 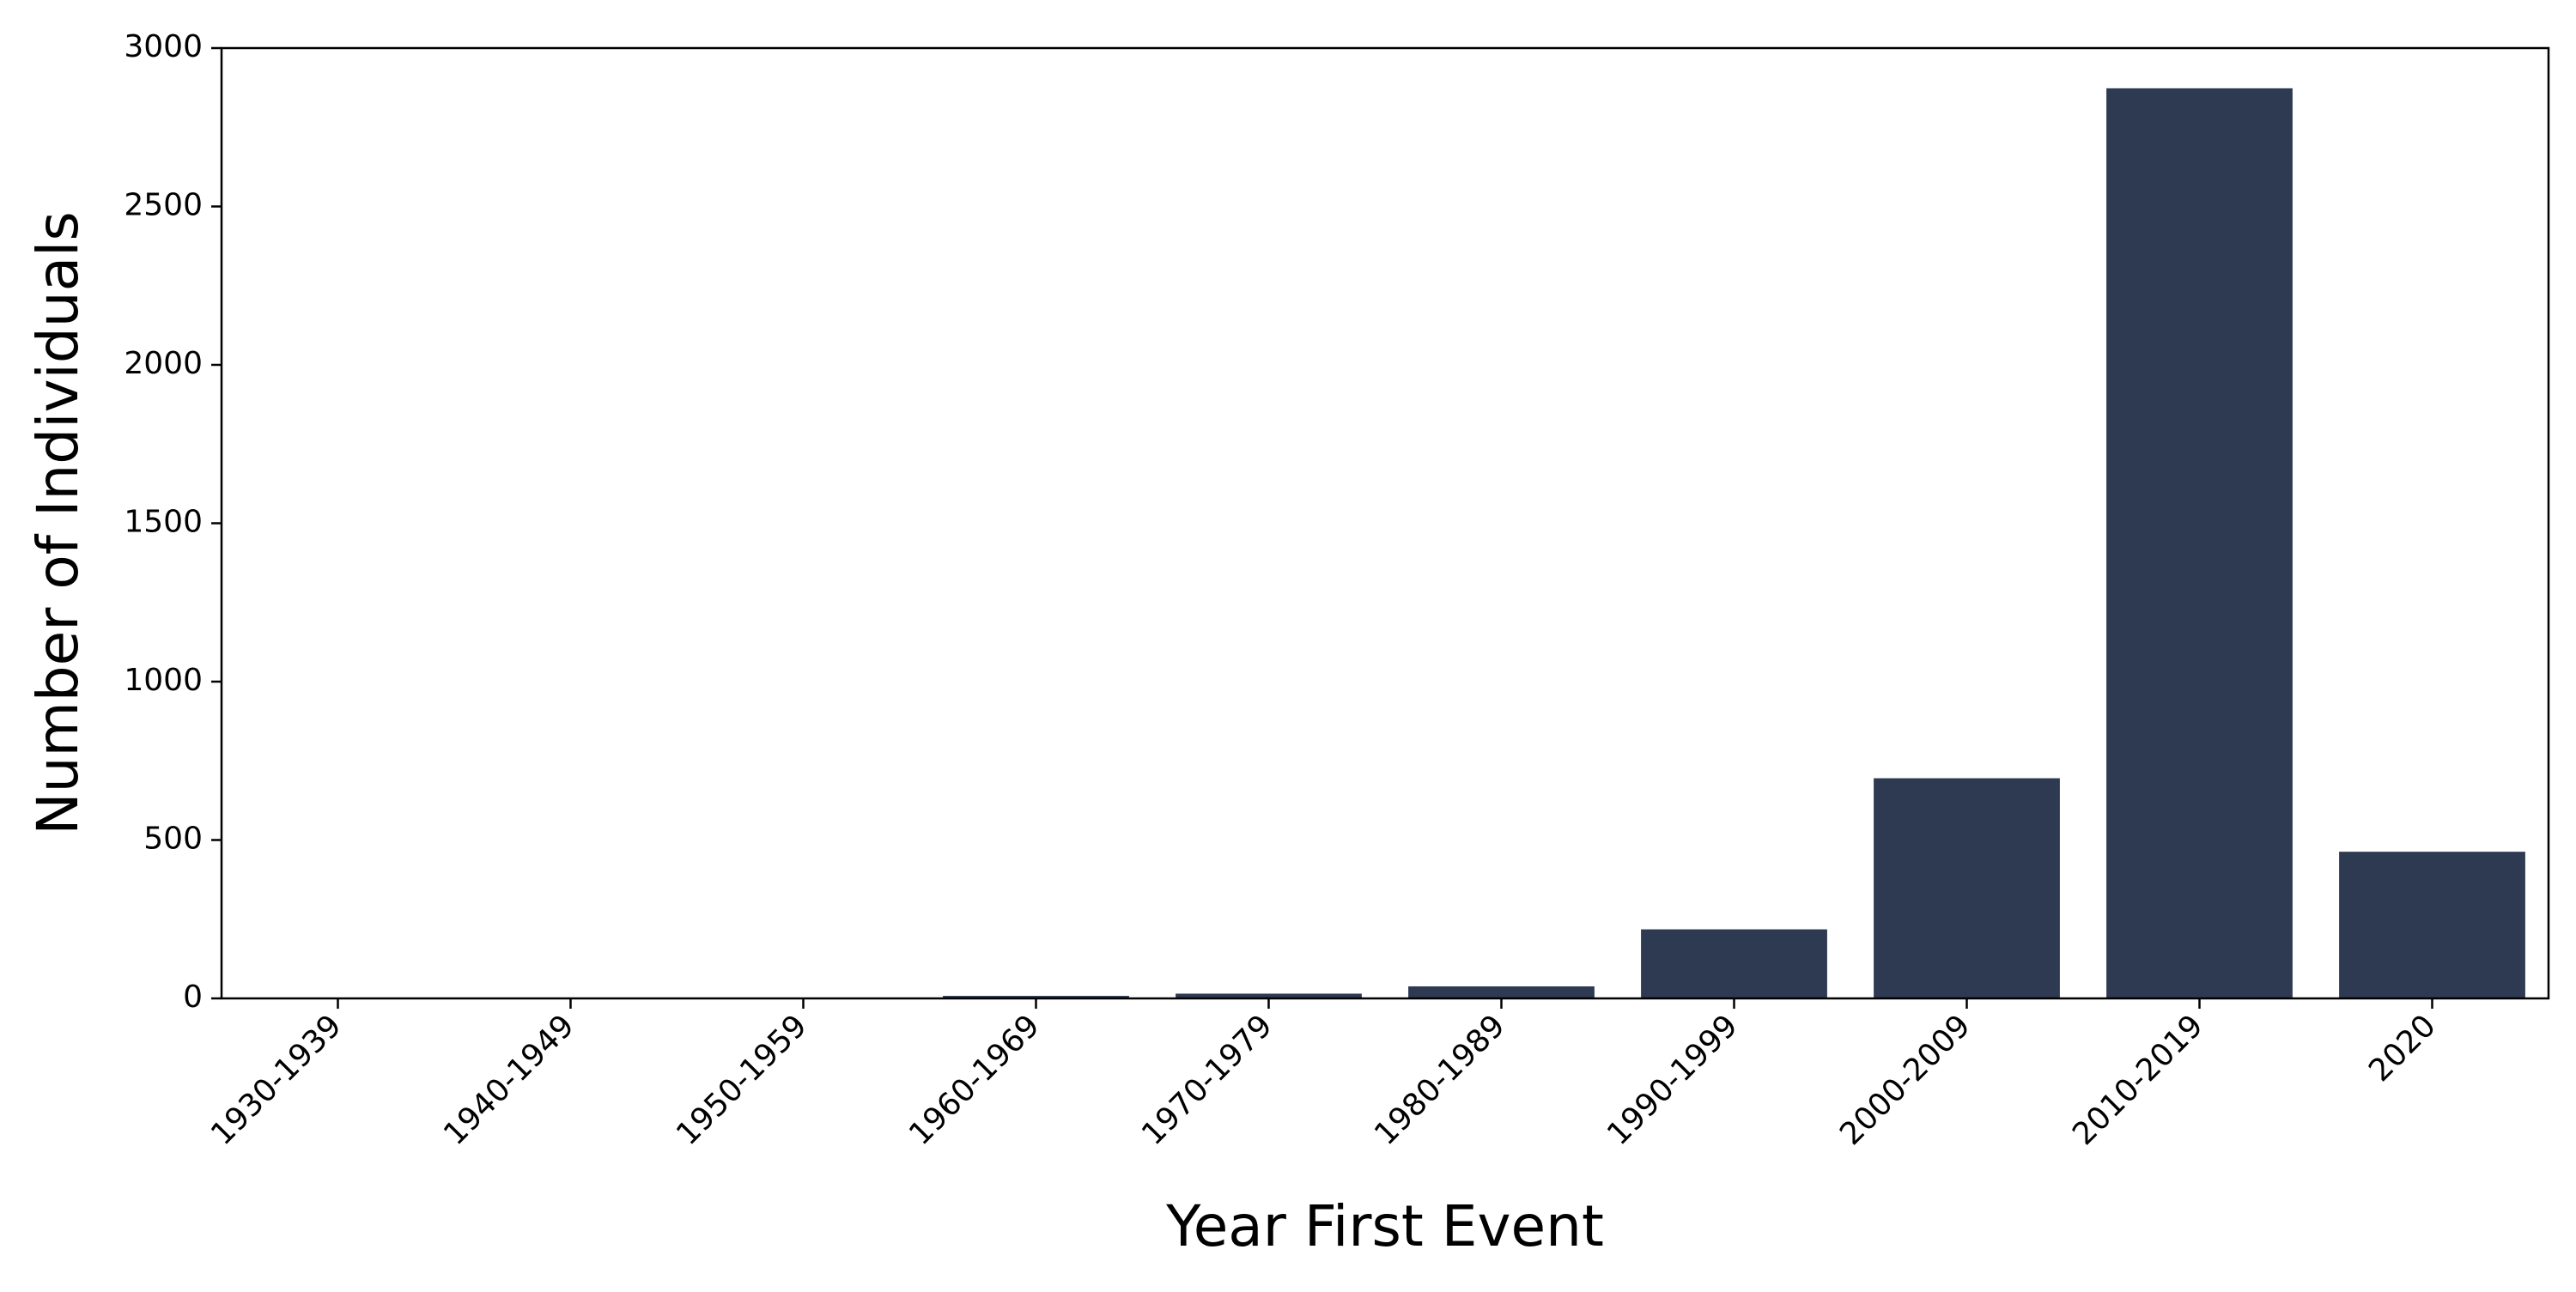 What do you see at coordinates (58, 523) in the screenshot?
I see `y-axis-label: Number of Individuals` at bounding box center [58, 523].